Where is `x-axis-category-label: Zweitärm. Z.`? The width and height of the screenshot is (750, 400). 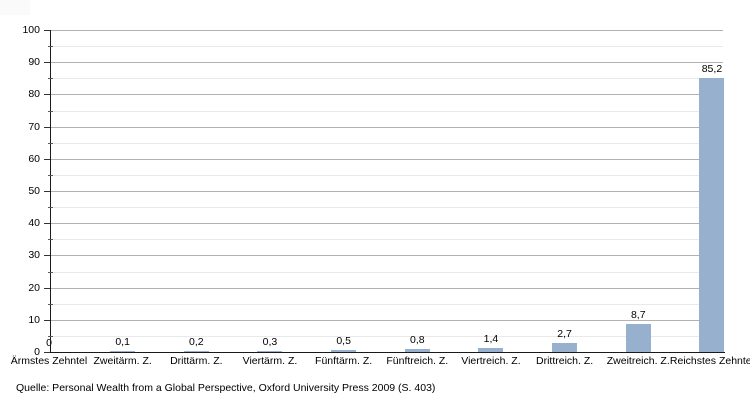
x-axis-category-label: Zweitärm. Z. is located at coordinates (122, 361).